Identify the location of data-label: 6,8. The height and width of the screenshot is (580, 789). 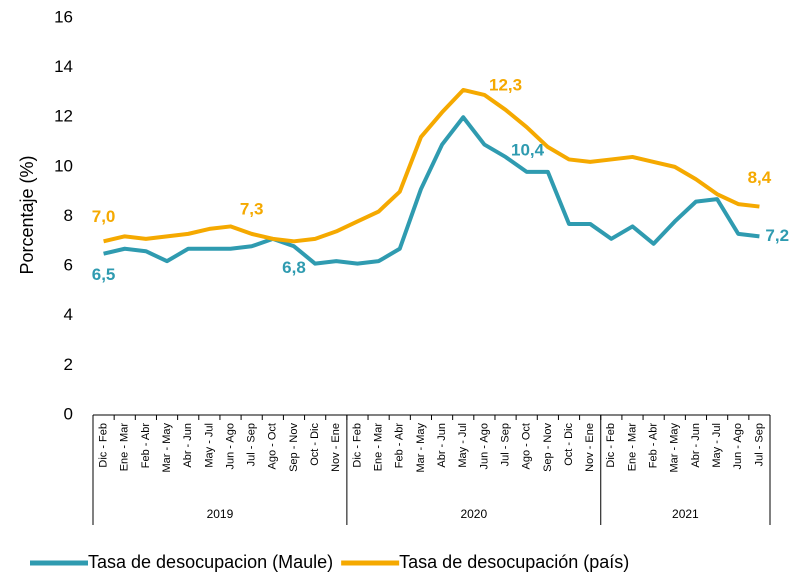
(294, 267).